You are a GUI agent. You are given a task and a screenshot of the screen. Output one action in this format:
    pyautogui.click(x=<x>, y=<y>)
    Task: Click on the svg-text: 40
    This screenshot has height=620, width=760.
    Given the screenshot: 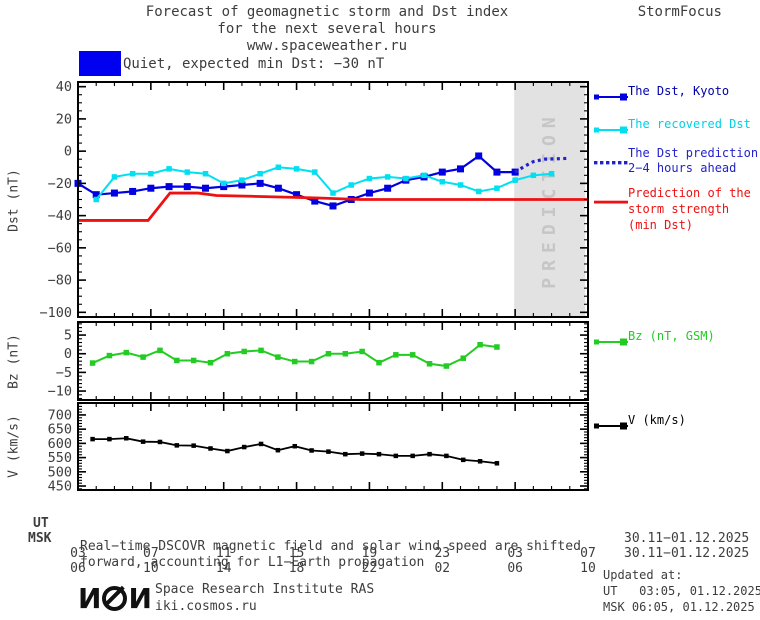 What is the action you would take?
    pyautogui.click(x=64, y=87)
    